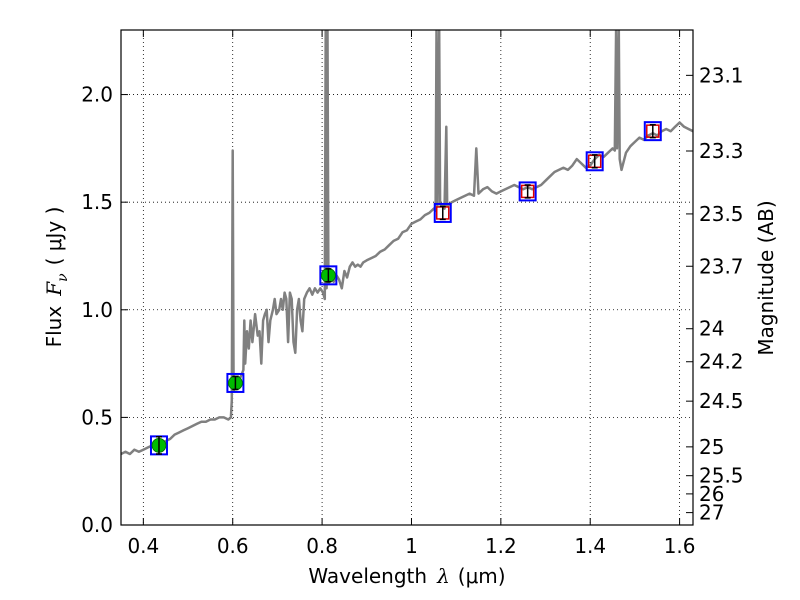  Describe the element at coordinates (501, 546) in the screenshot. I see `x-tick-label: 1.2` at that location.